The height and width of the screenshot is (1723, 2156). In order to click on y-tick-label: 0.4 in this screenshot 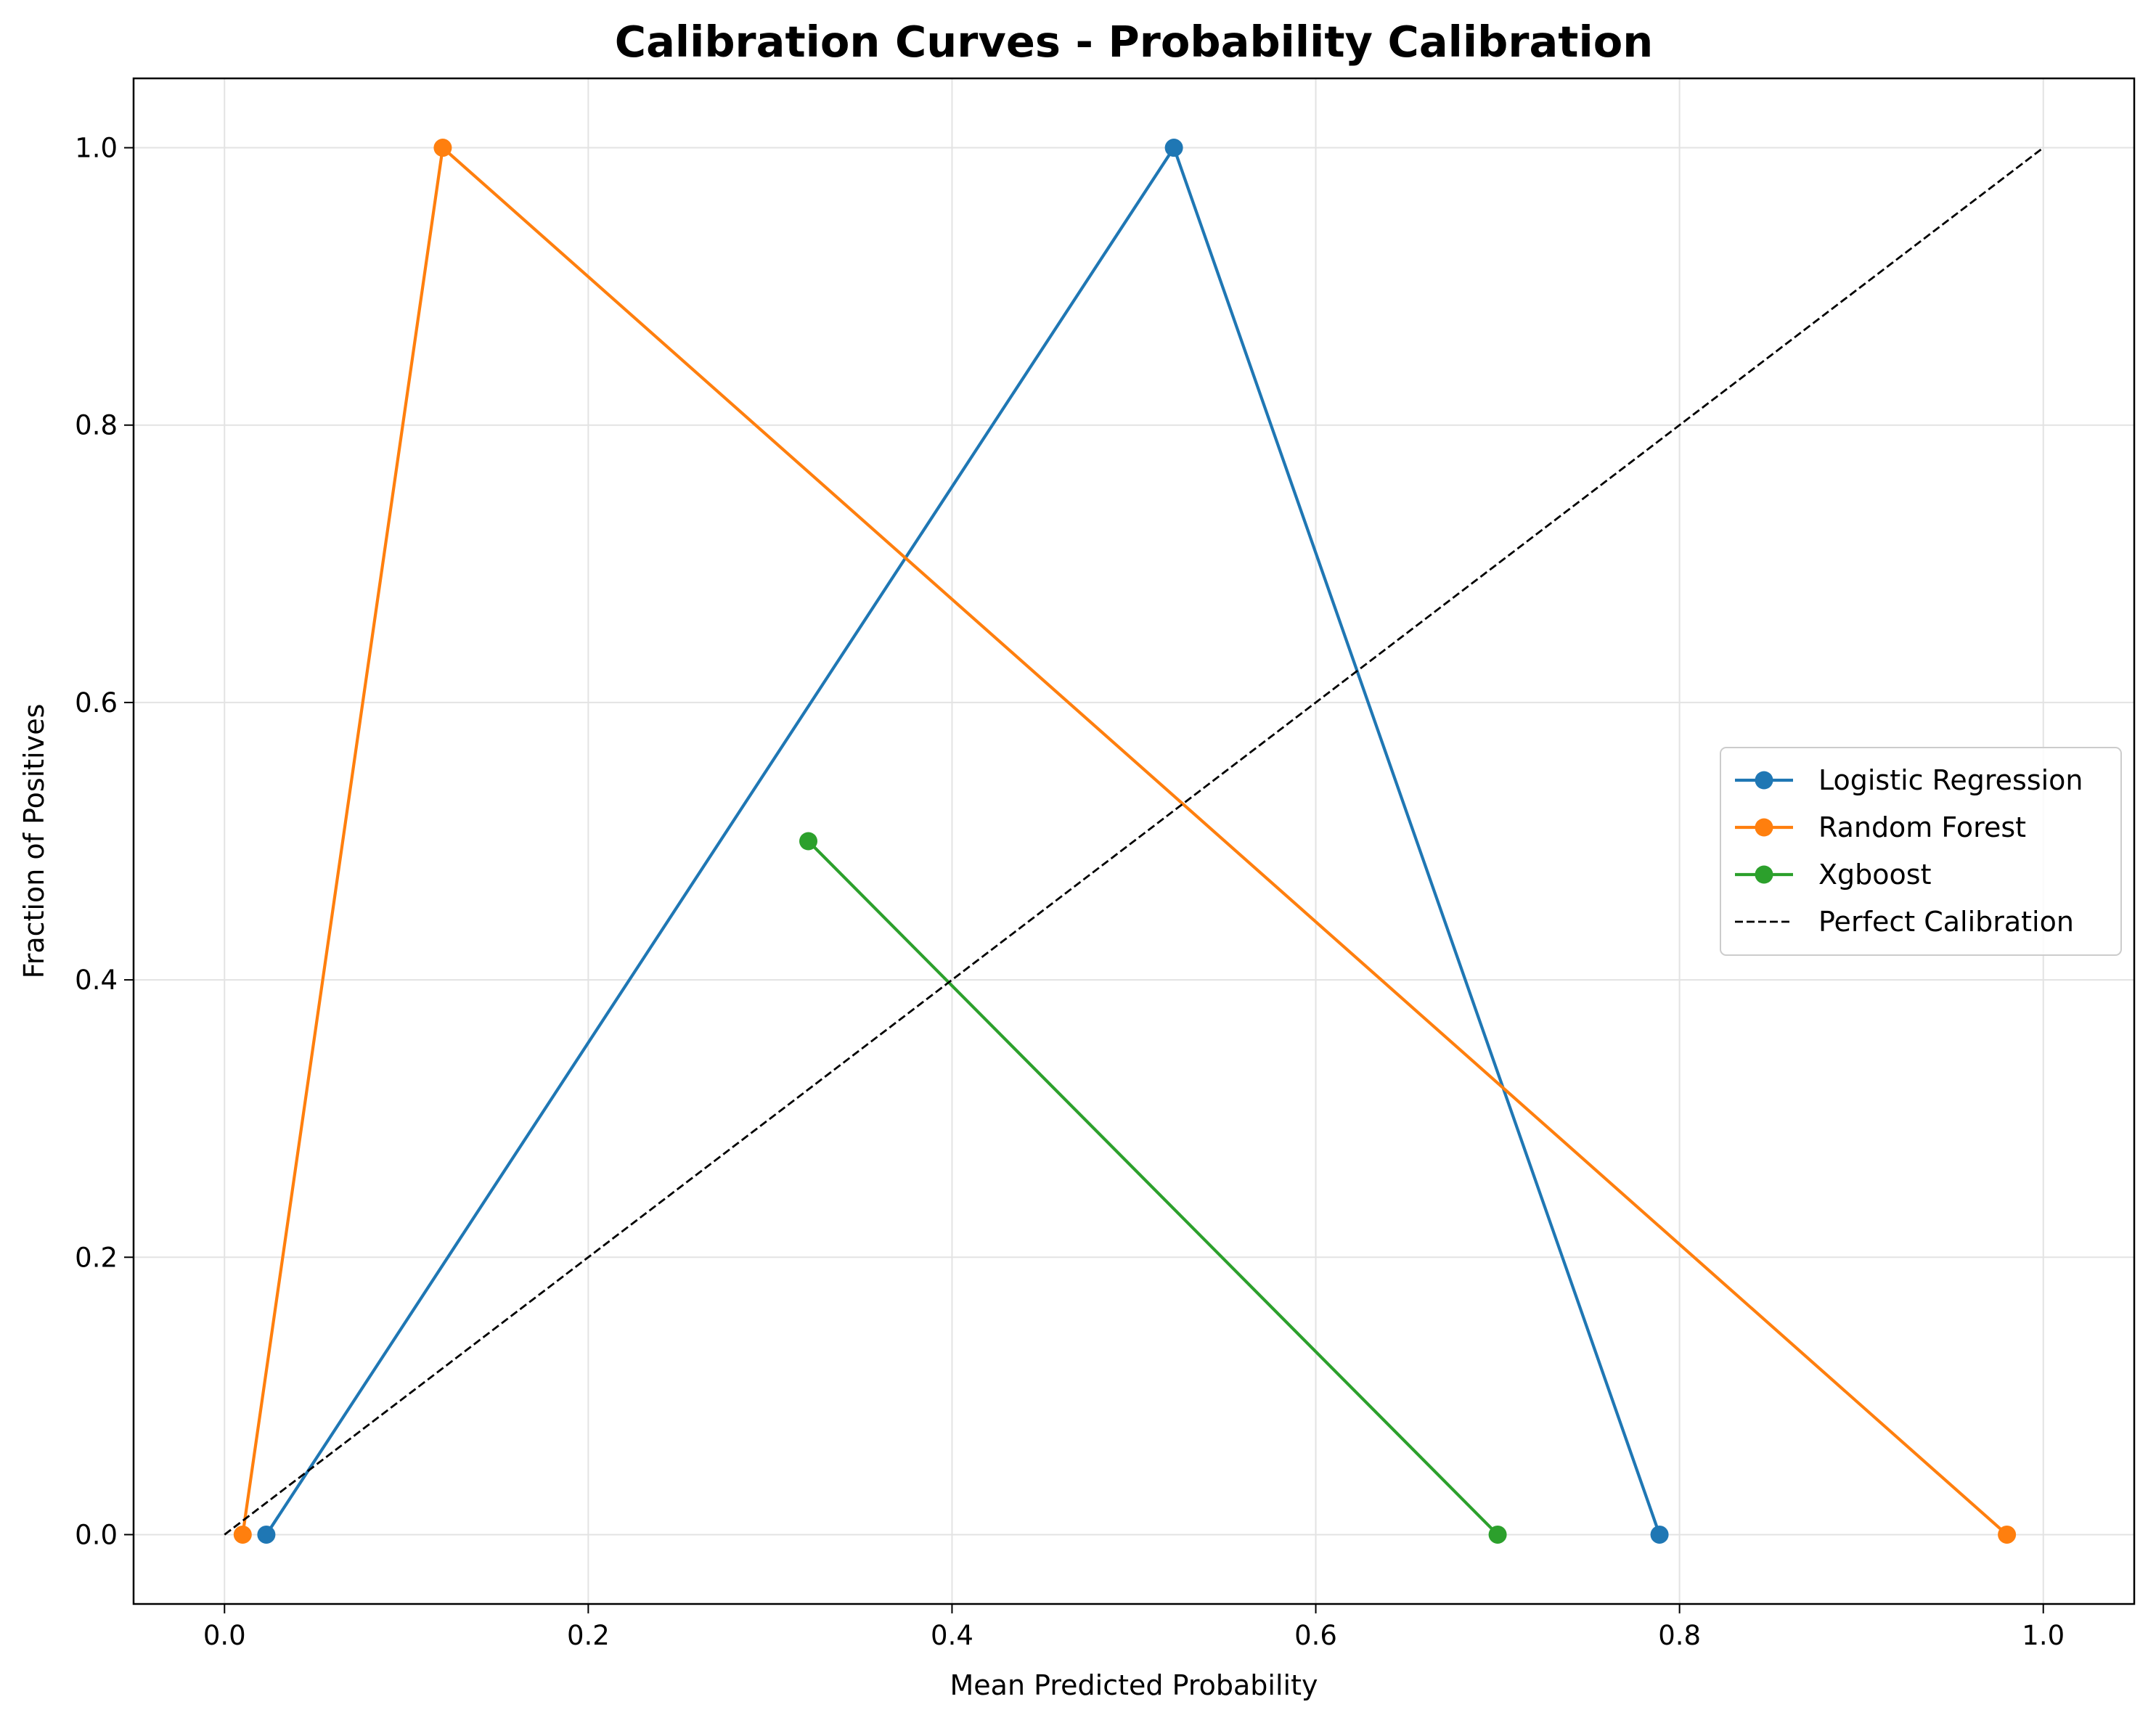, I will do `click(97, 980)`.